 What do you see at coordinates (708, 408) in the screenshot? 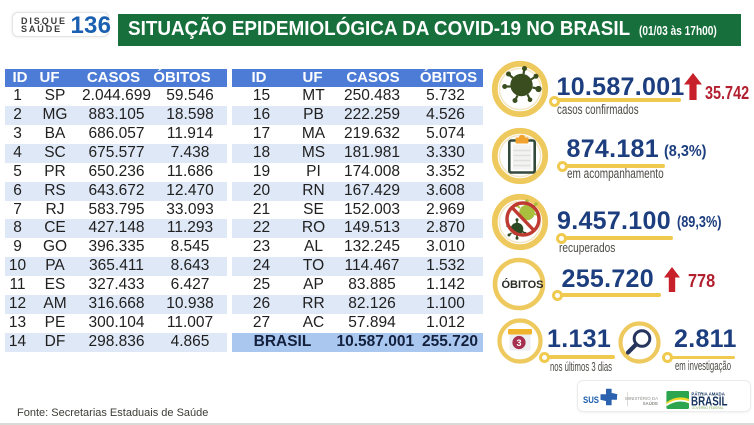
I see `svg-text: GOVERNO FEDERAL` at bounding box center [708, 408].